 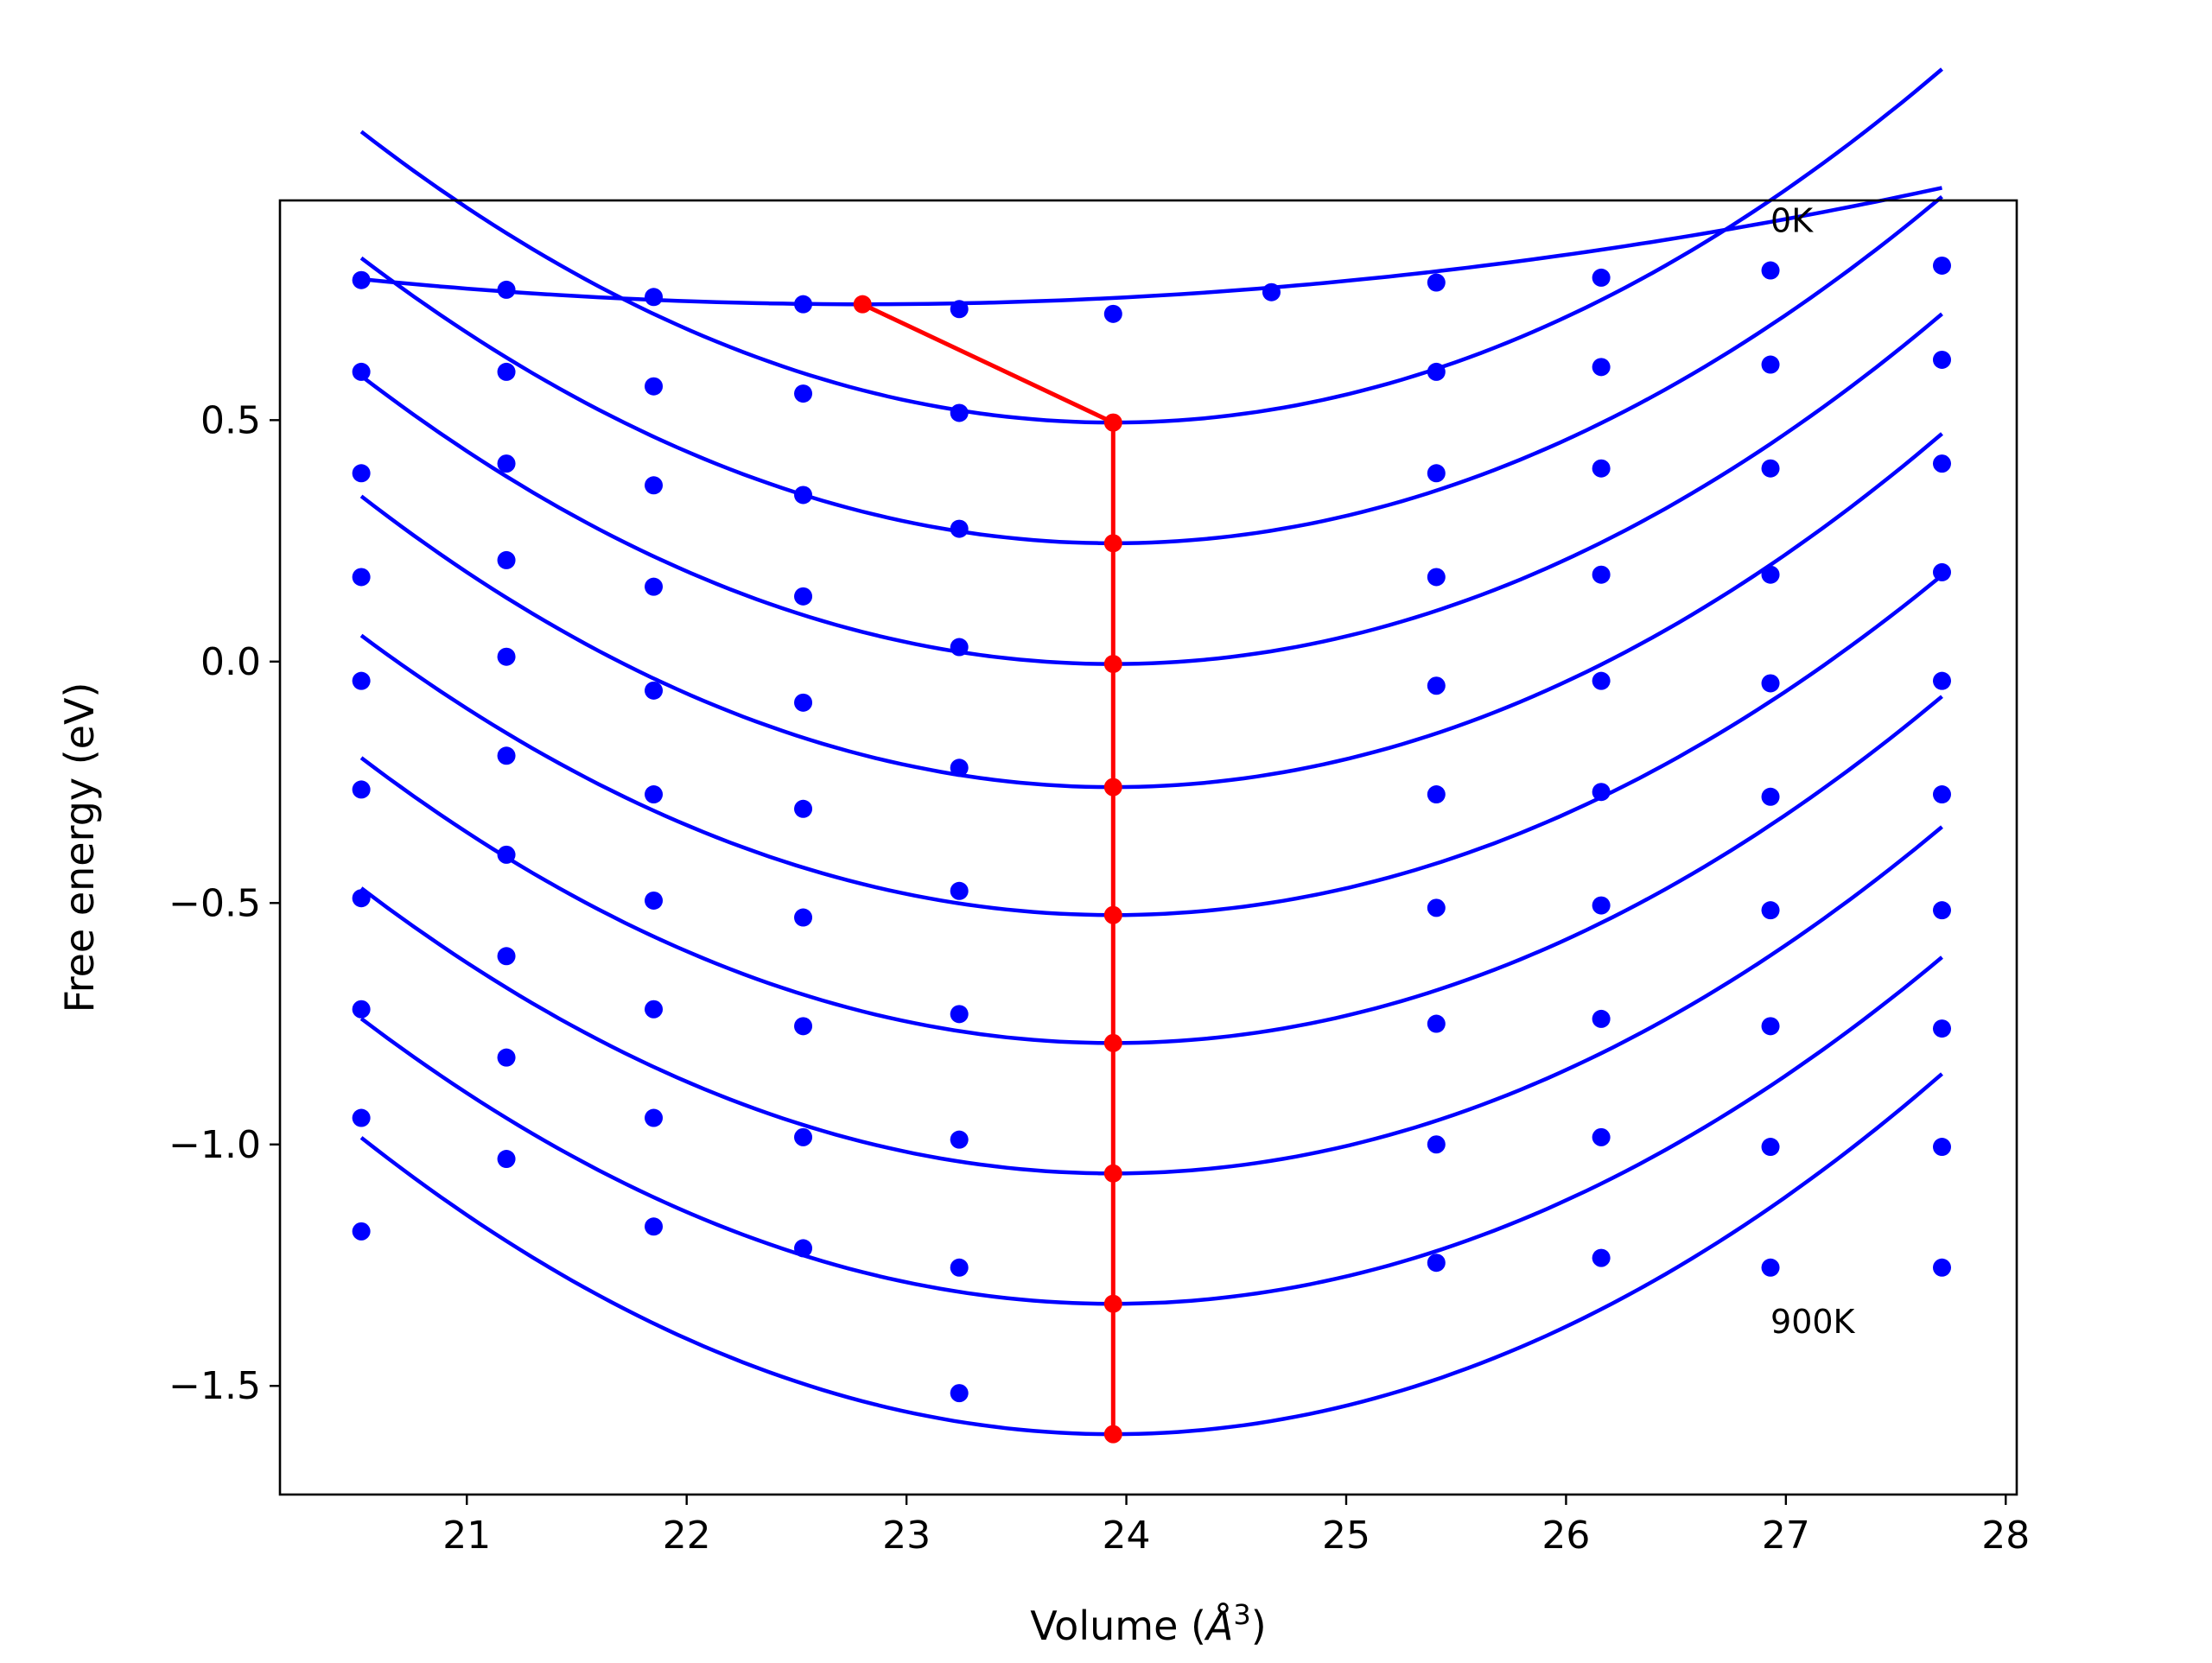 What do you see at coordinates (687, 1536) in the screenshot?
I see `x-tick-label-22: 22` at bounding box center [687, 1536].